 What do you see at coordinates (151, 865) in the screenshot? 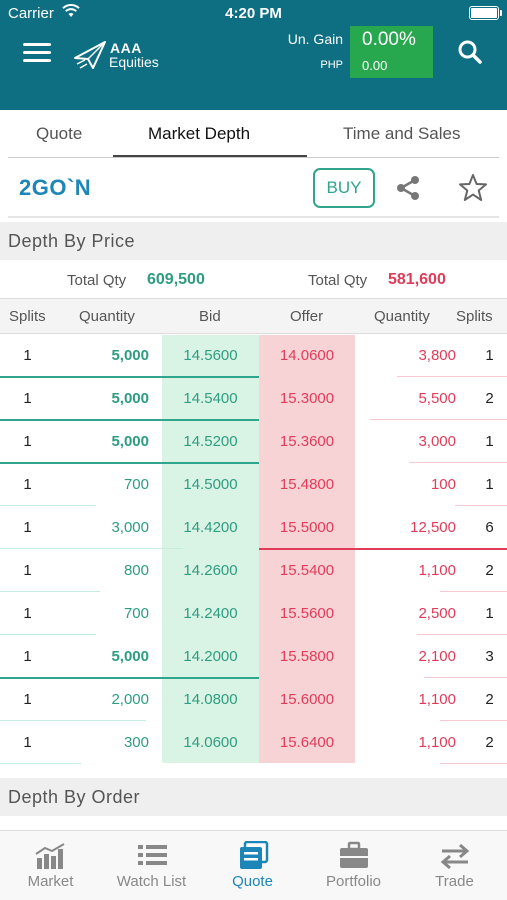
I see `nav-watch-list: Watch List` at bounding box center [151, 865].